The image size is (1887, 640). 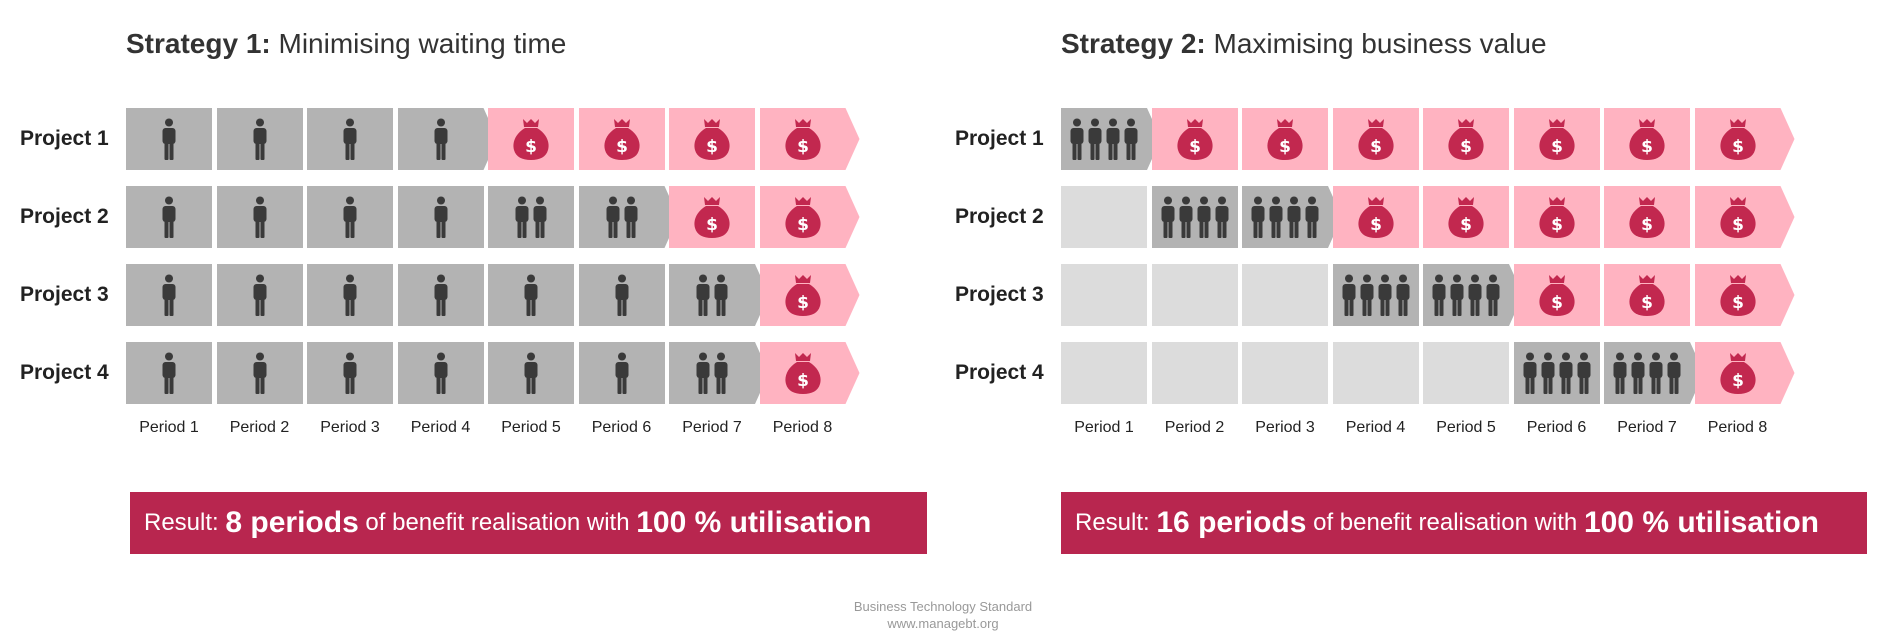 I want to click on strategy-2-title-prefix: Strategy 2:, so click(x=1133, y=43).